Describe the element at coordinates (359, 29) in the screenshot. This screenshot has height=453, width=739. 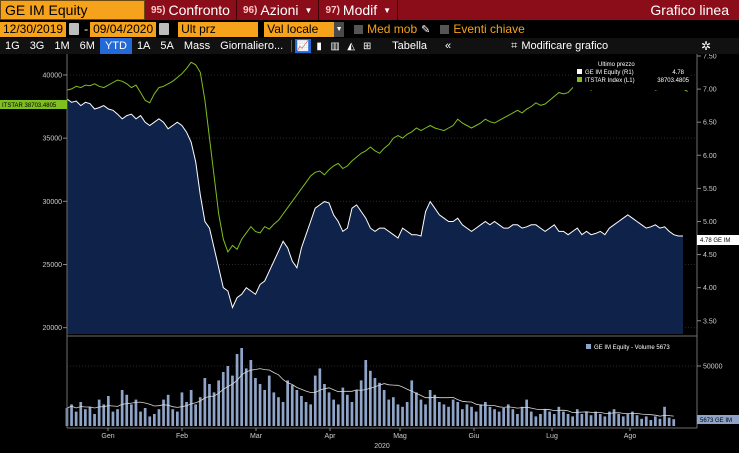
I see `moving-avg-checkbox` at that location.